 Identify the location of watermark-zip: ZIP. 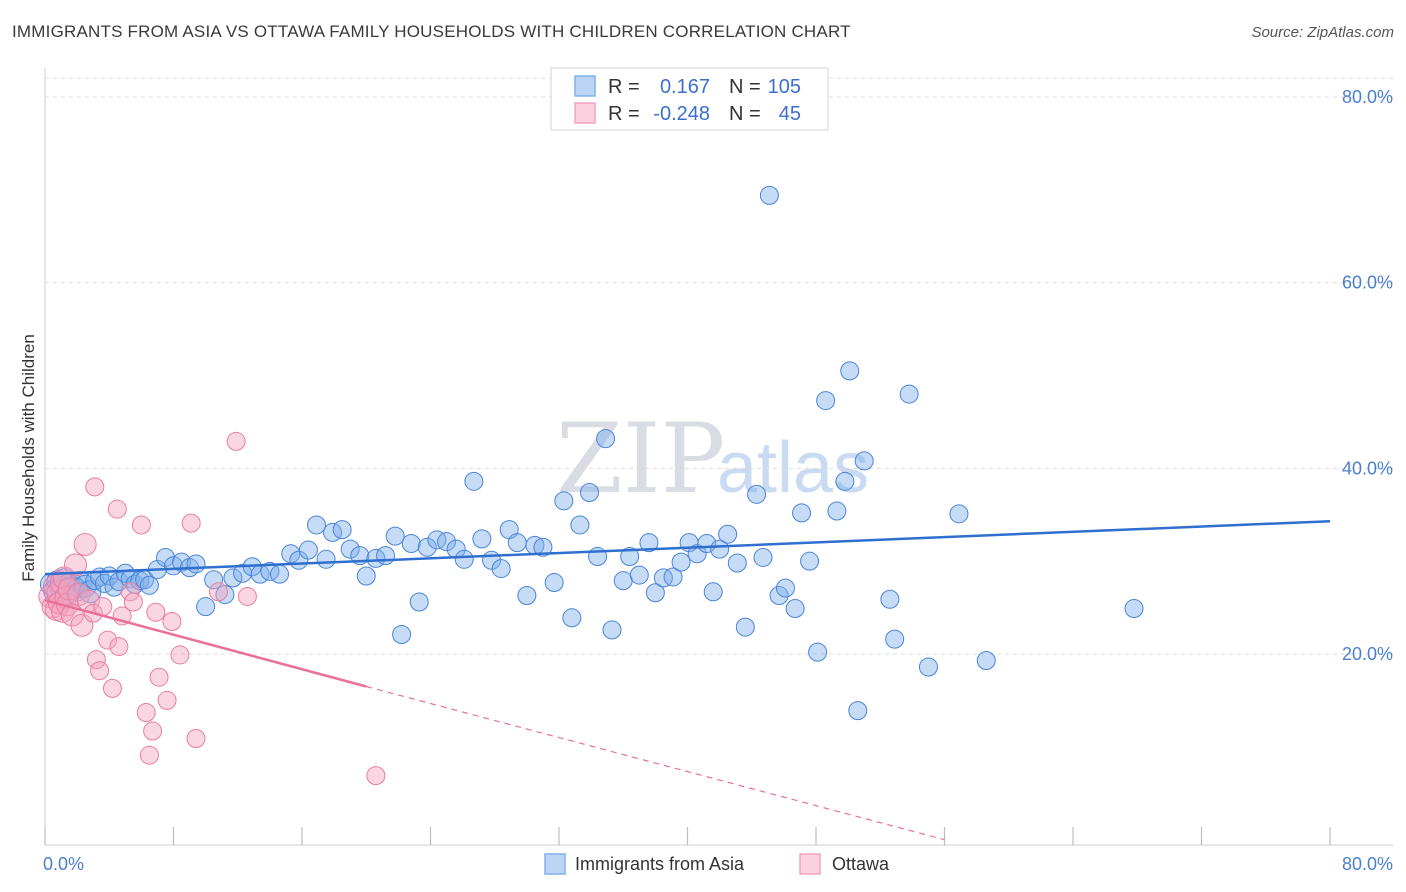
(640, 459).